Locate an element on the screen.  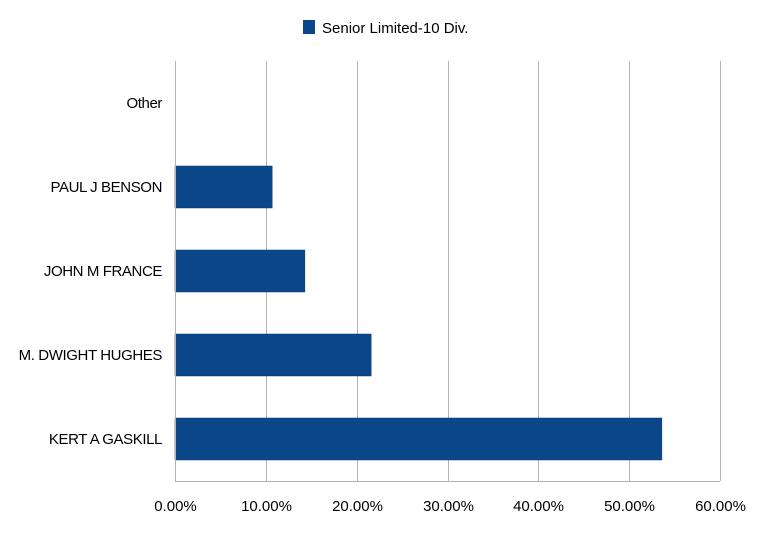
x-tick-label: 30.00% is located at coordinates (448, 506).